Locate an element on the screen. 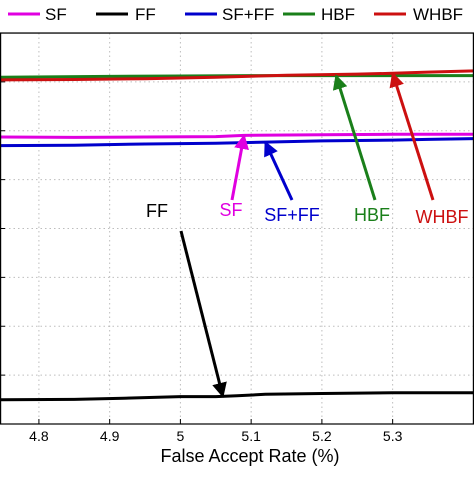 This screenshot has height=479, width=474. annotation-label: FF is located at coordinates (157, 211).